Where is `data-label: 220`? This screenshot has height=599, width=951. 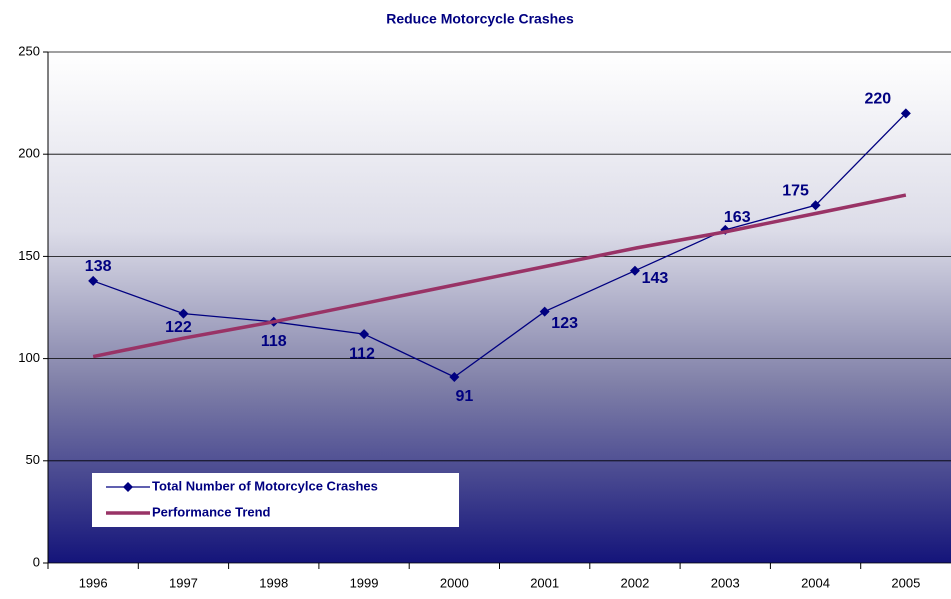 data-label: 220 is located at coordinates (877, 99).